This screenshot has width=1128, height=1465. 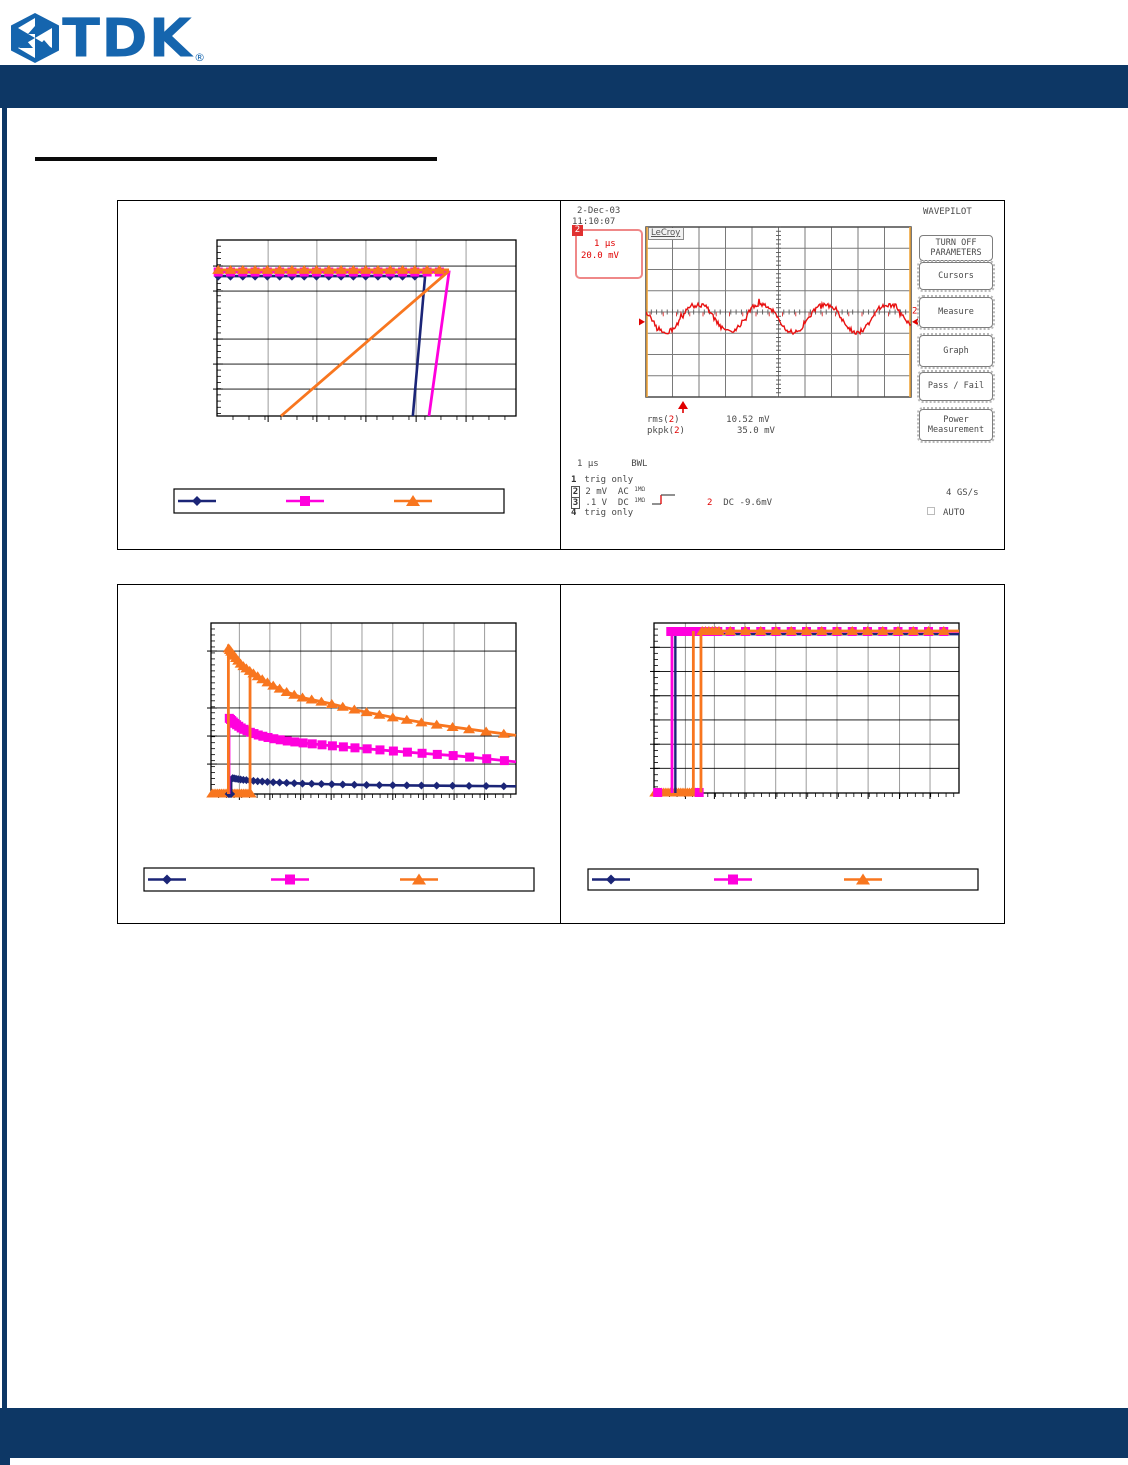 I want to click on rms-close: ), so click(x=677, y=420).